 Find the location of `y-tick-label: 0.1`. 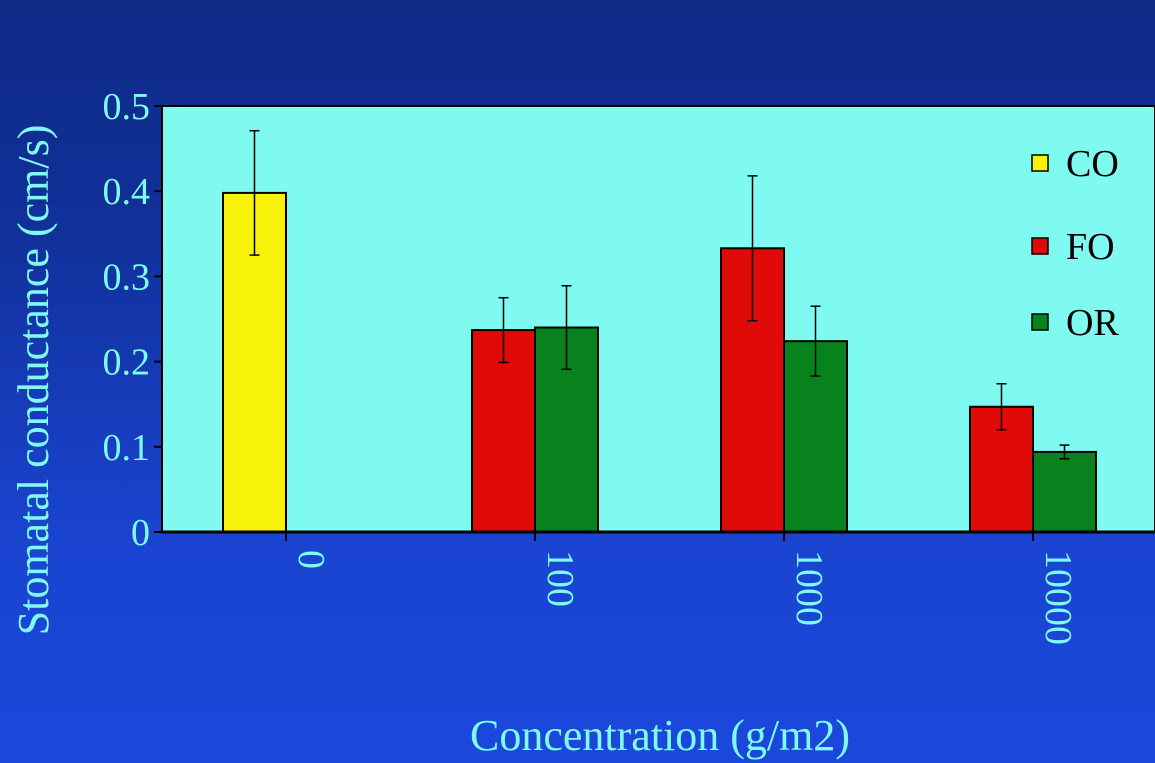

y-tick-label: 0.1 is located at coordinates (127, 448).